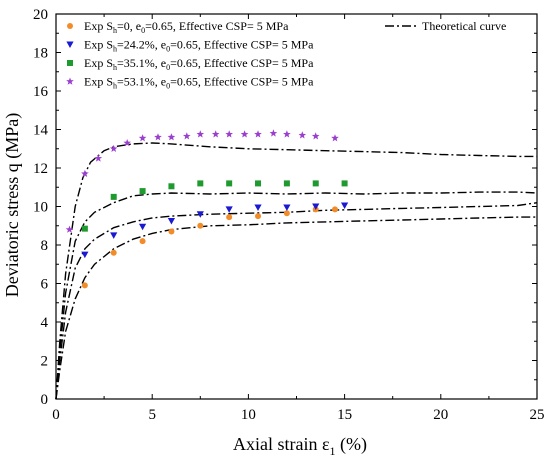 The width and height of the screenshot is (550, 463). What do you see at coordinates (141, 82) in the screenshot?
I see `legend-label-part: =53.1%, e` at bounding box center [141, 82].